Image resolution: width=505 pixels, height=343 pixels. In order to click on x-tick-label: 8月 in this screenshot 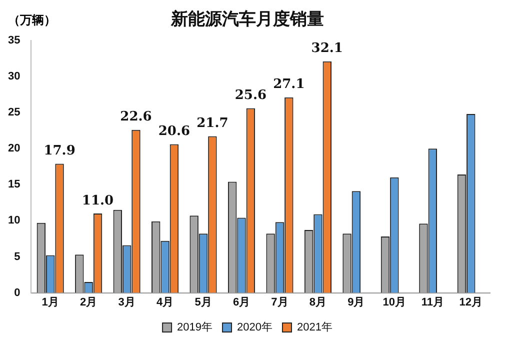, I will do `click(318, 302)`.